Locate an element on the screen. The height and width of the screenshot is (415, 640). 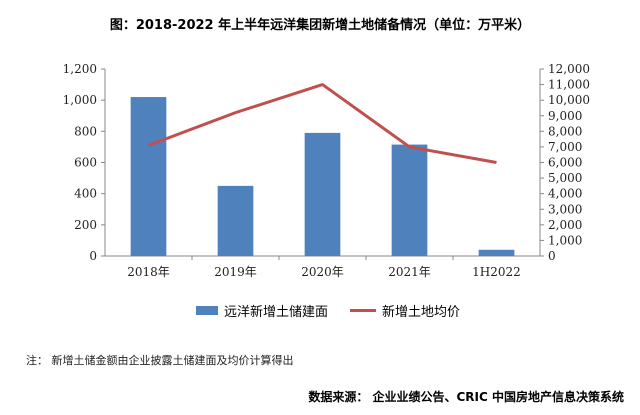
legend-line-swatch is located at coordinates (363, 310).